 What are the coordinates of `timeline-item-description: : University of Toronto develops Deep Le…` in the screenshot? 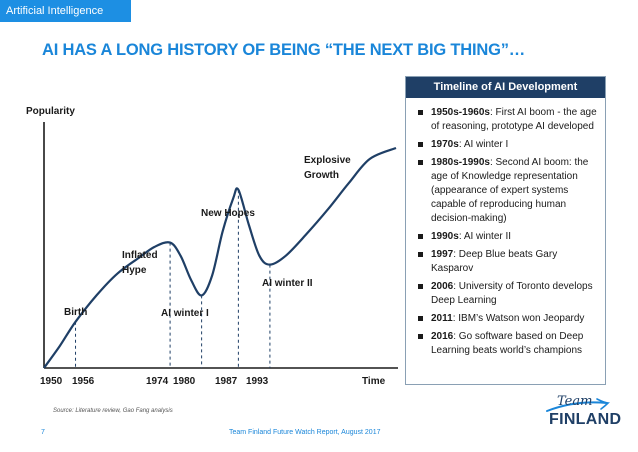 It's located at (512, 293).